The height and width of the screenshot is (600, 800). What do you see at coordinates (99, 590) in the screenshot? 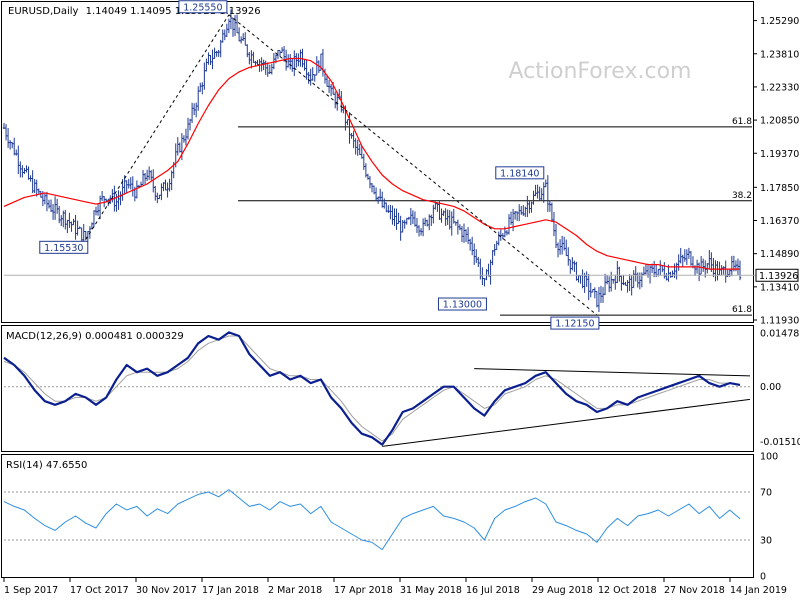
I see `x-tick-label: 17 Oct 2017` at bounding box center [99, 590].